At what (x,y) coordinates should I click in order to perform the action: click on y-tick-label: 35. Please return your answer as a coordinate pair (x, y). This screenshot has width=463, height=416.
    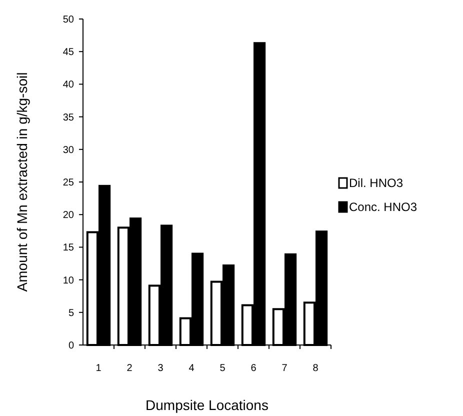
    Looking at the image, I should click on (68, 118).